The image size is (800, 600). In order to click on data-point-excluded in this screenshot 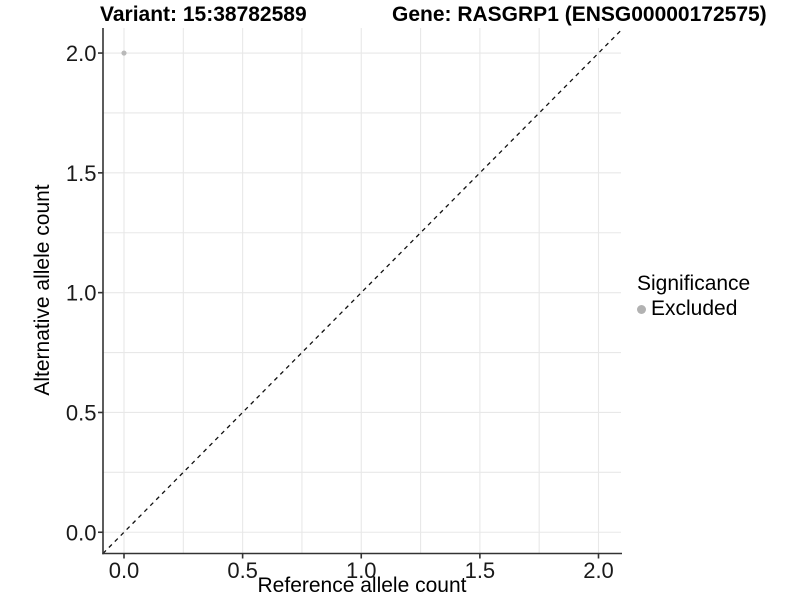, I will do `click(124, 53)`.